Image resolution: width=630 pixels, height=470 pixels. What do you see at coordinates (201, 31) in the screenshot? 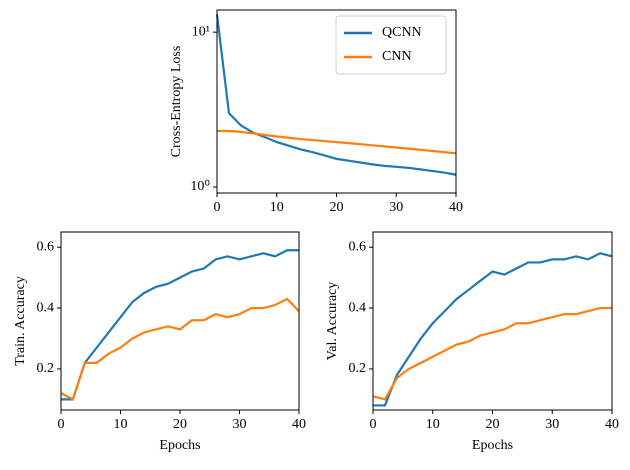
I see `y-tick-label: 10¹` at bounding box center [201, 31].